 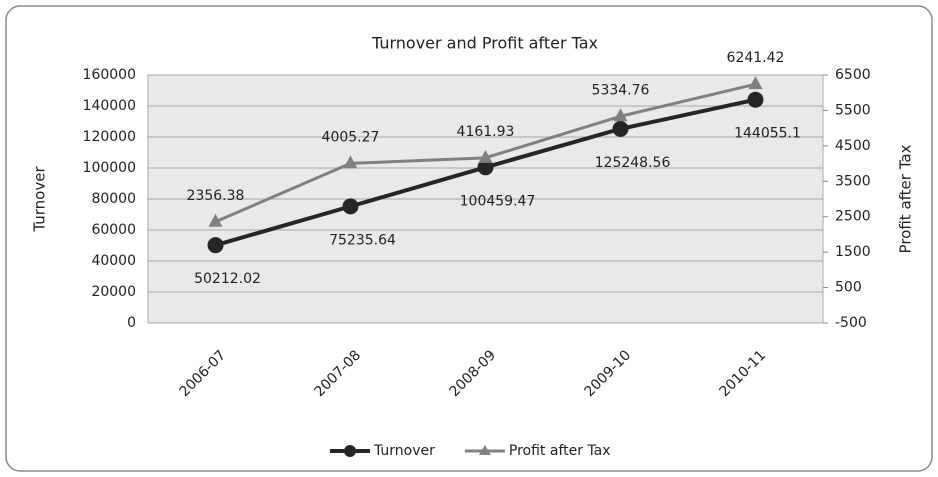 What do you see at coordinates (853, 110) in the screenshot?
I see `y2-tick-label: 5500` at bounding box center [853, 110].